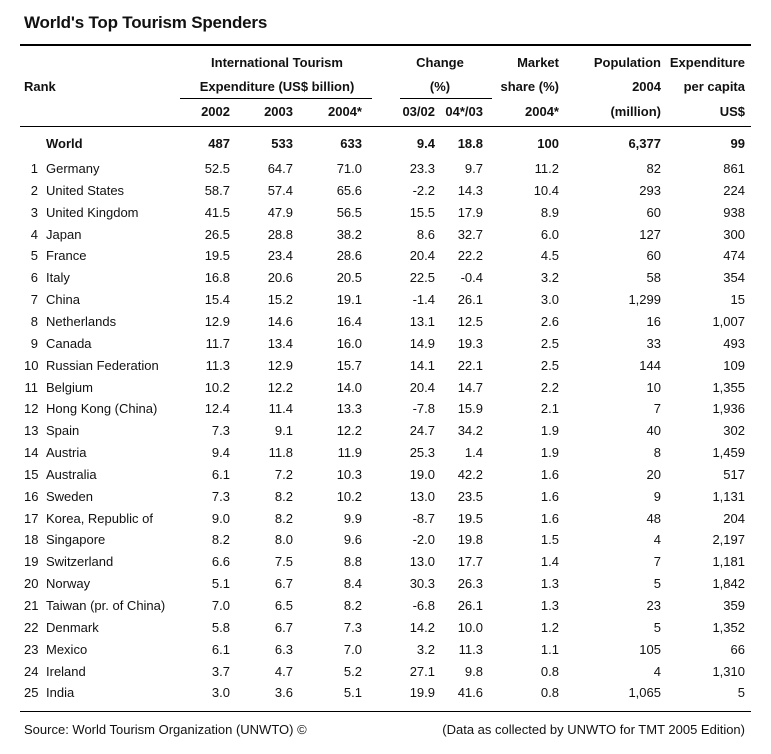 The image size is (771, 754). What do you see at coordinates (549, 583) in the screenshot?
I see `market-share-cell: 1.3` at bounding box center [549, 583].